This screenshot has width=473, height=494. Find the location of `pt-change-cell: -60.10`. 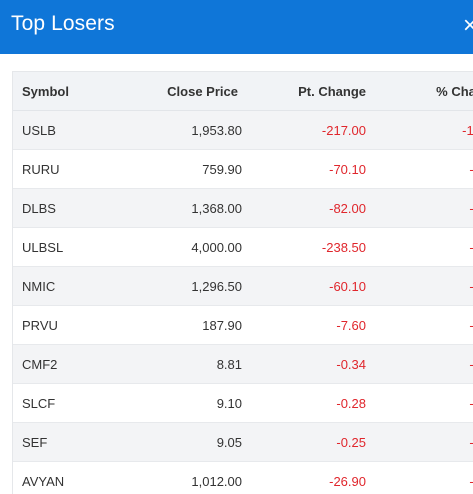

pt-change-cell: -60.10 is located at coordinates (304, 286).